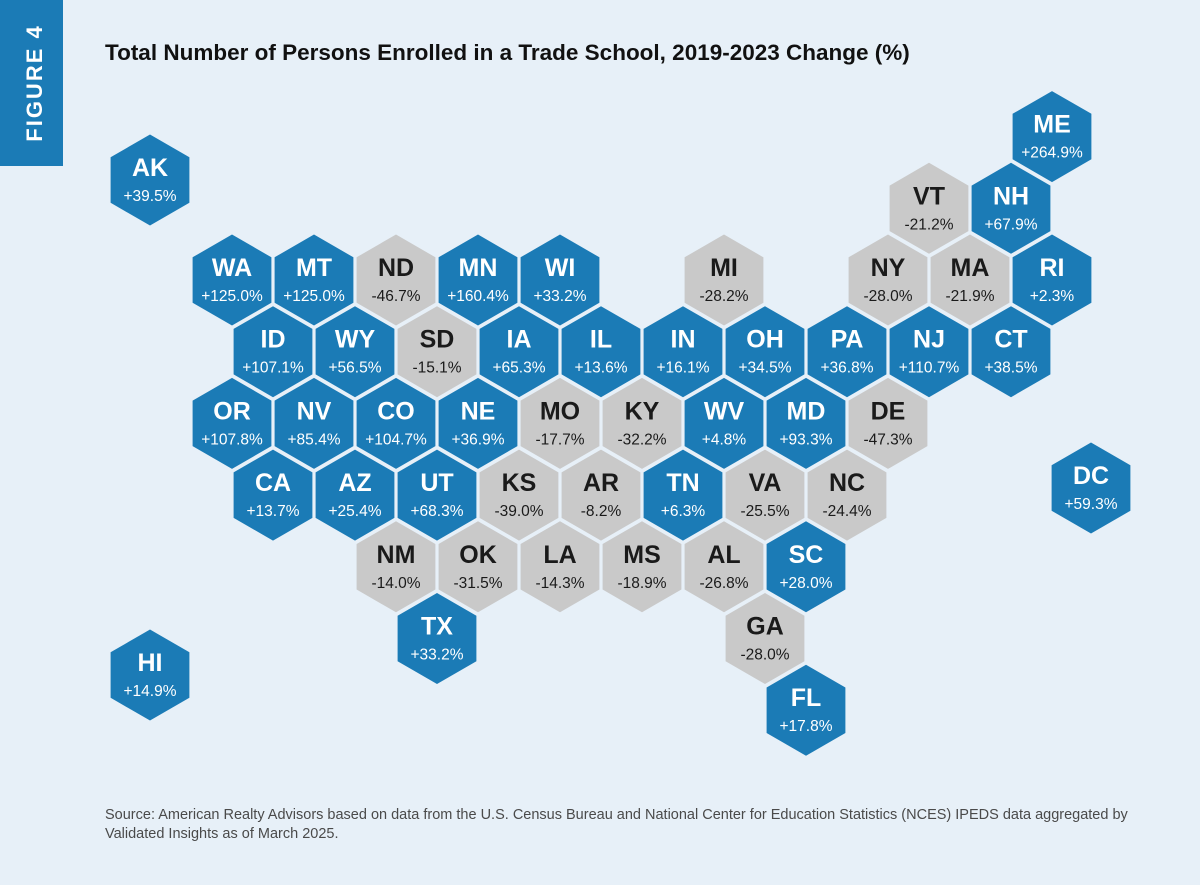  Describe the element at coordinates (929, 340) in the screenshot. I see `state-label: NJ` at that location.